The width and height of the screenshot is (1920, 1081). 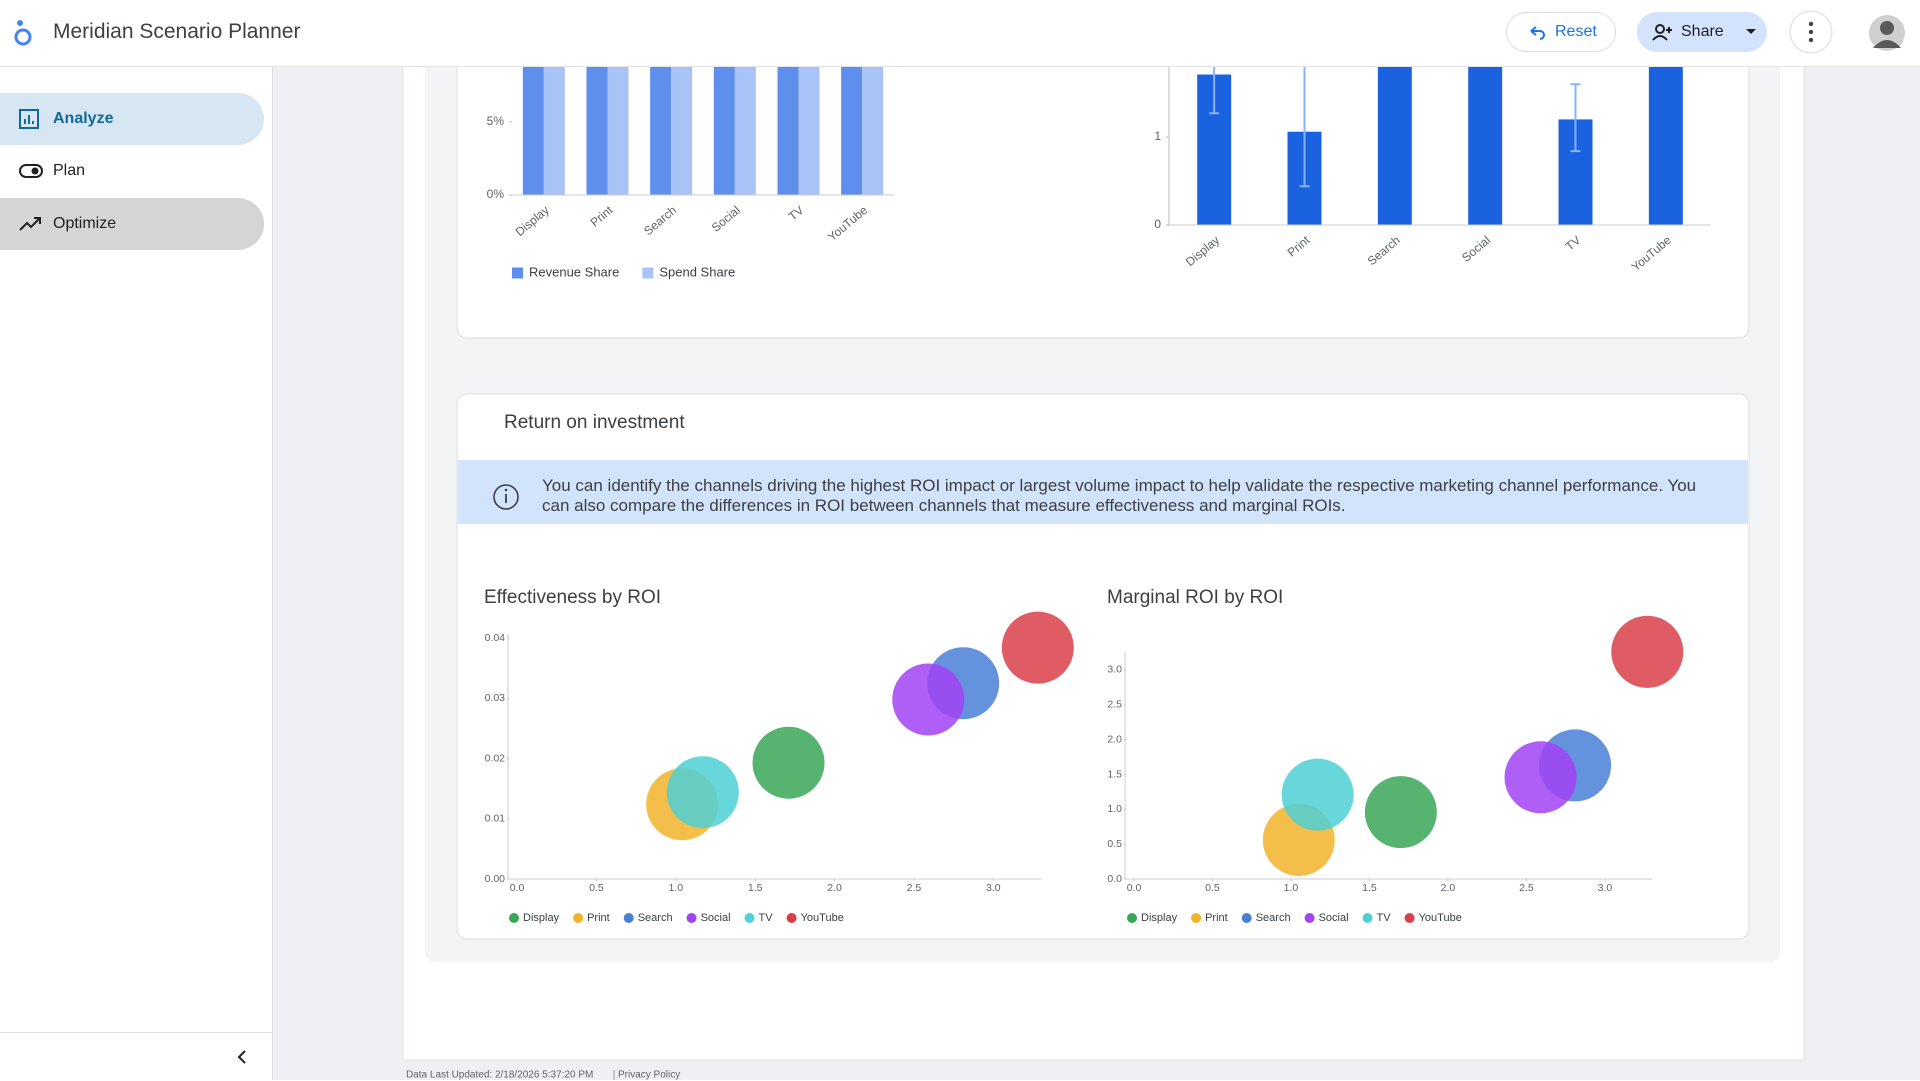 I want to click on user-avatar, so click(x=1887, y=33).